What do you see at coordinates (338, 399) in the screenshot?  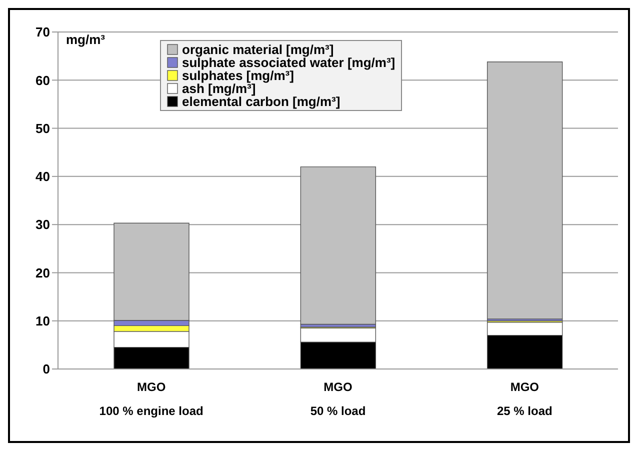 I see `x-tick-label: MGO 50 % load` at bounding box center [338, 399].